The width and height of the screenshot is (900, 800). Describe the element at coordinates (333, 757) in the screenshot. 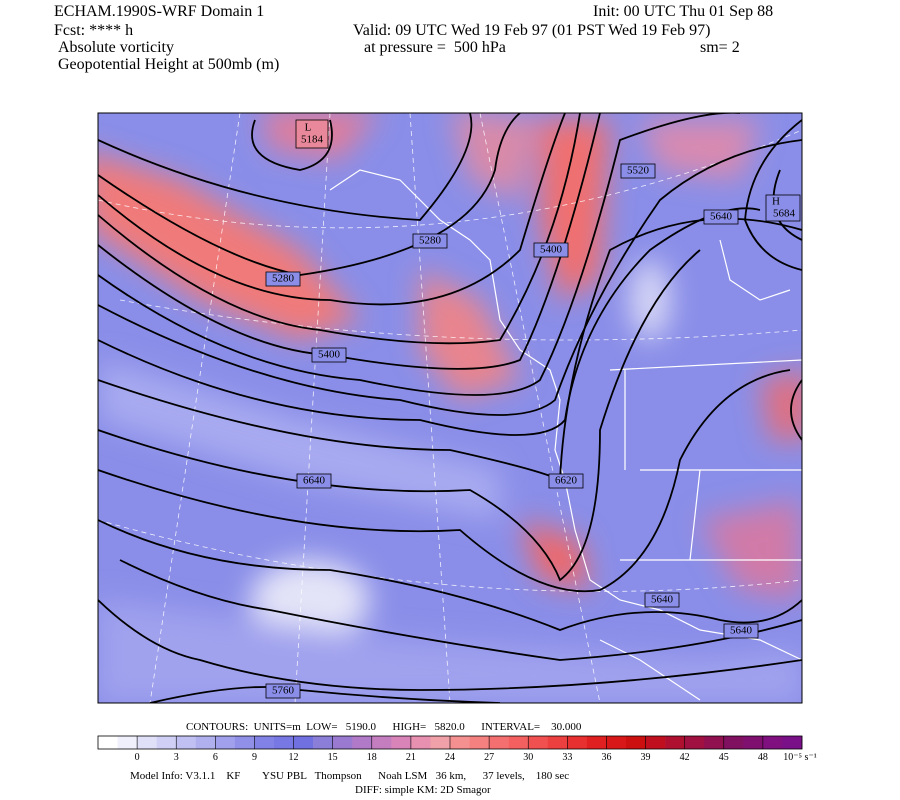

I see `colorbar-label: 15` at that location.